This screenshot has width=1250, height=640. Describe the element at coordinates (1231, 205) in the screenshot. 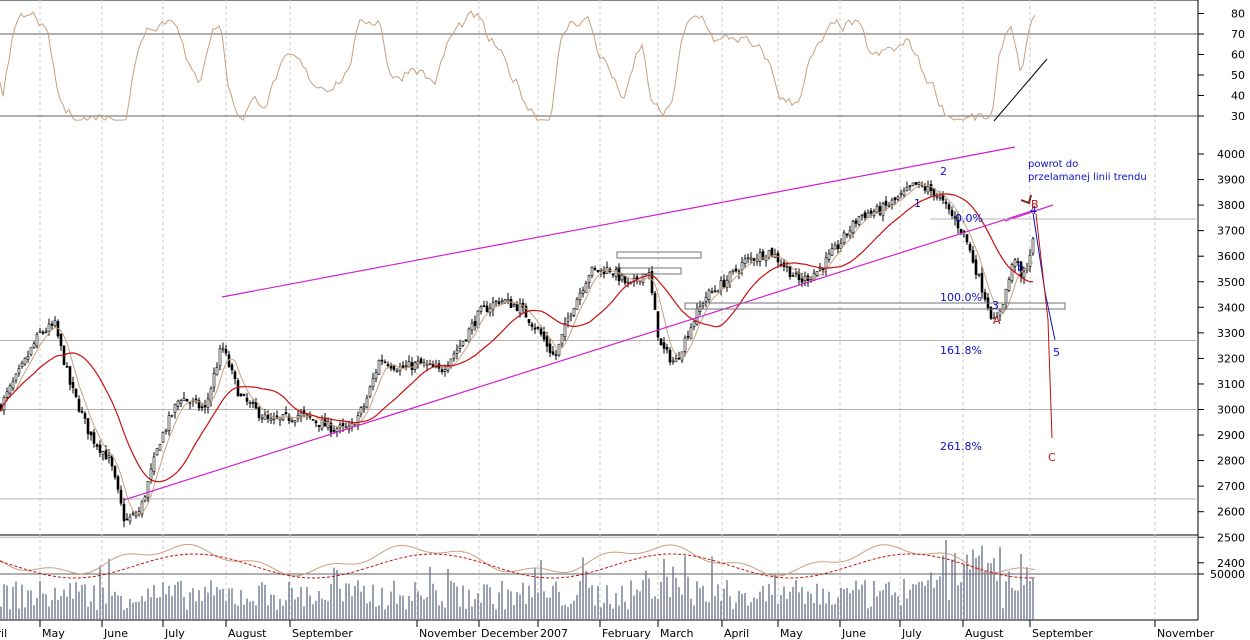

I see `price-tick-label: 3800` at that location.